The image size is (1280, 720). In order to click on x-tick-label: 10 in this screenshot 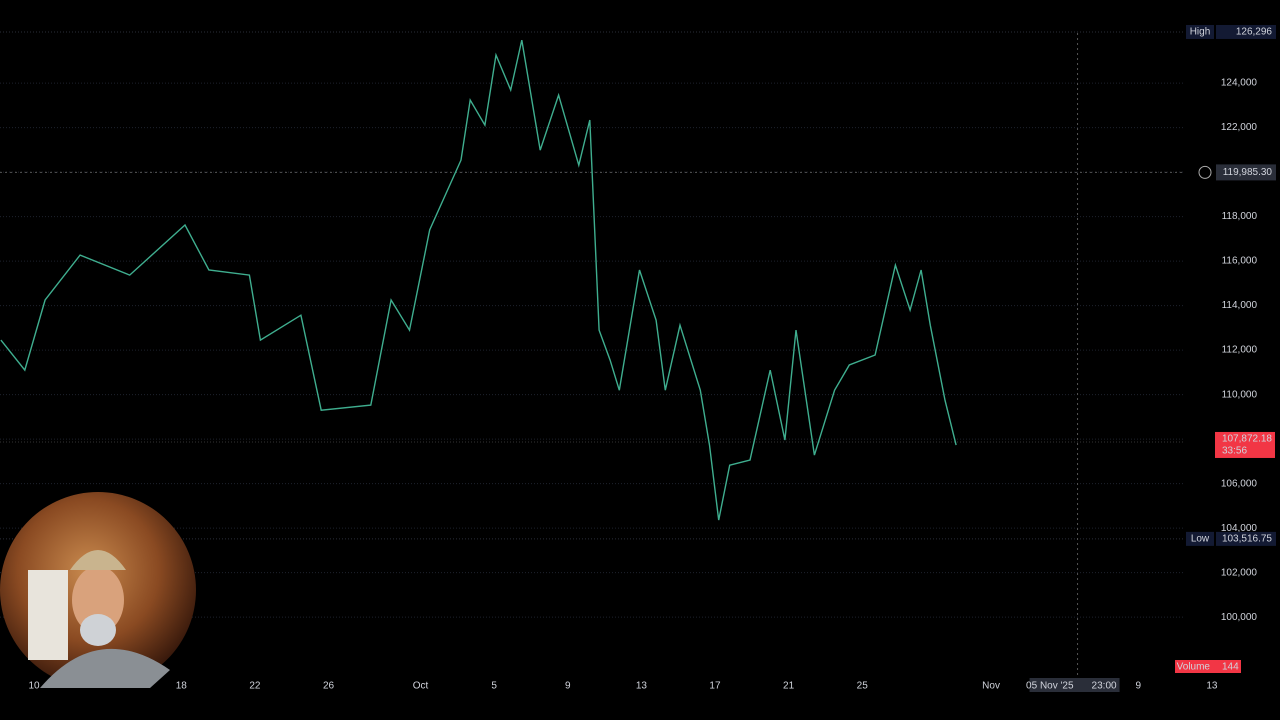, I will do `click(34, 686)`.